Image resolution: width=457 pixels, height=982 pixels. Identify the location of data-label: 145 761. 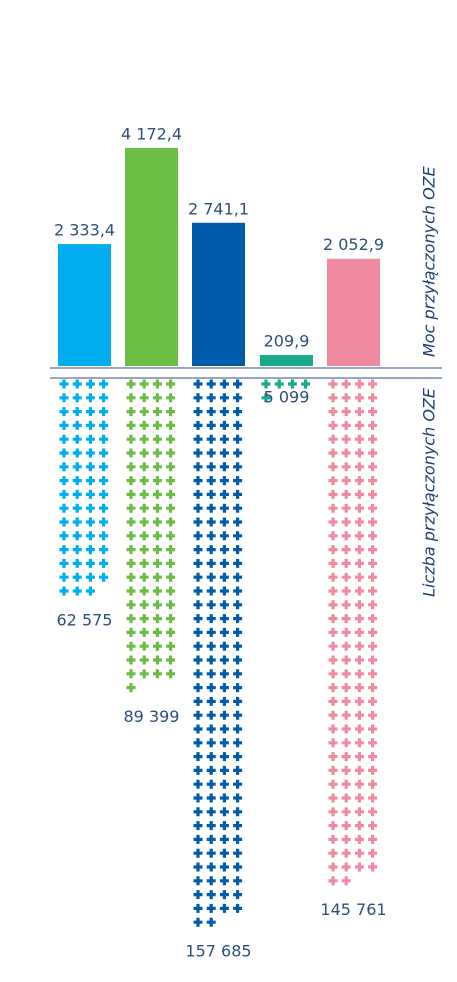
(353, 909).